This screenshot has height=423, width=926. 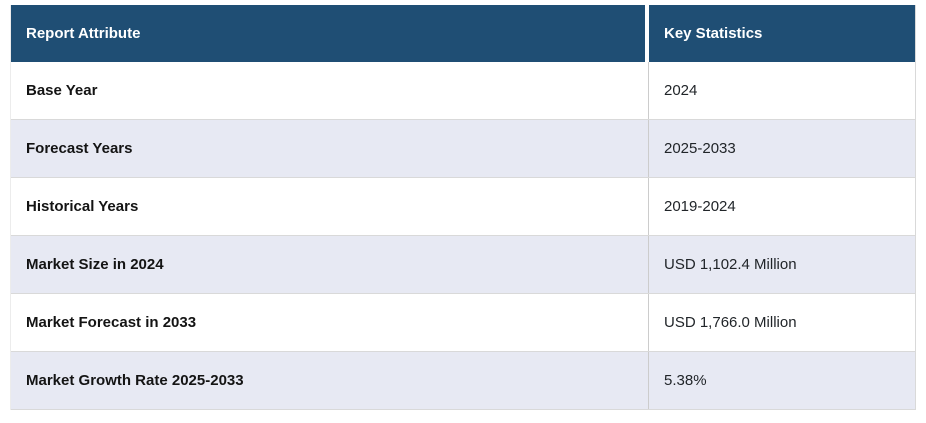 I want to click on column-header-report-attribute: Report Attribute, so click(x=83, y=33).